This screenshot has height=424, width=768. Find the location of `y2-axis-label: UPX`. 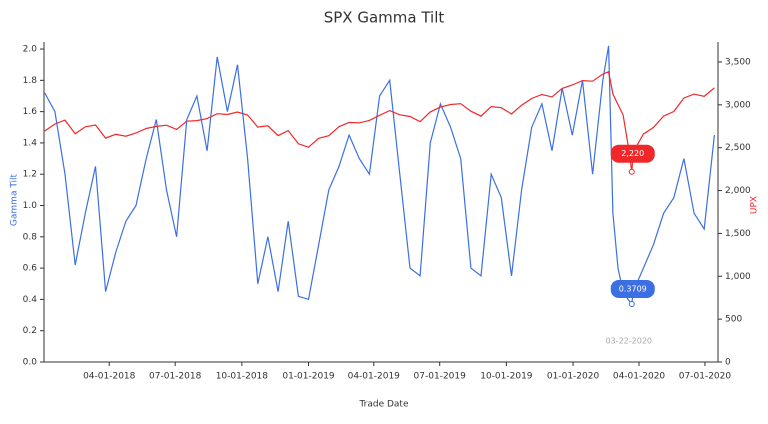

y2-axis-label: UPX is located at coordinates (755, 205).